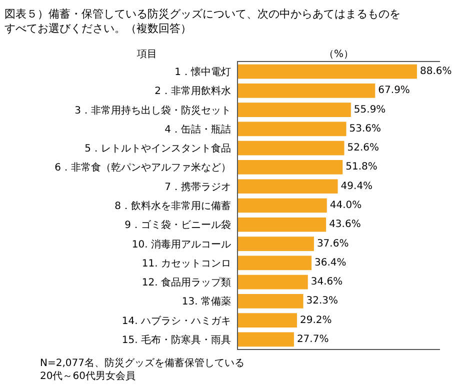 This screenshot has height=391, width=474. Describe the element at coordinates (312, 339) in the screenshot. I see `data-label: 27.7%` at that location.